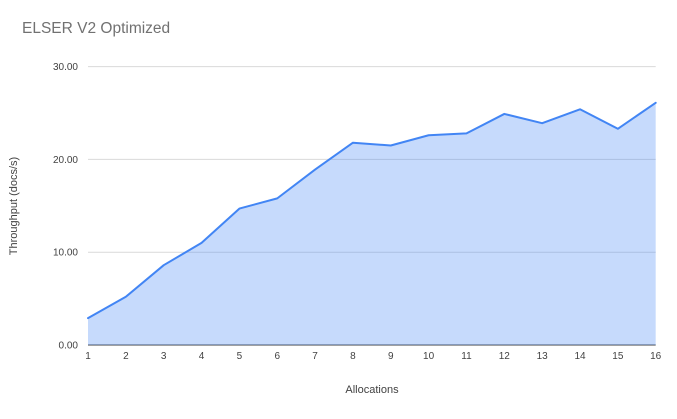  Describe the element at coordinates (202, 356) in the screenshot. I see `x-tick-label: 4` at that location.